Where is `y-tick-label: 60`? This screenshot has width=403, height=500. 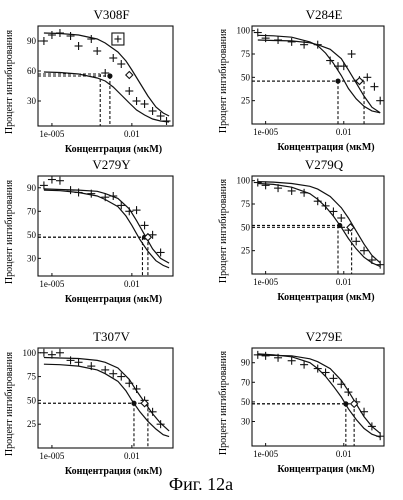
y-tick-label: 60 is located at coordinates (32, 71).